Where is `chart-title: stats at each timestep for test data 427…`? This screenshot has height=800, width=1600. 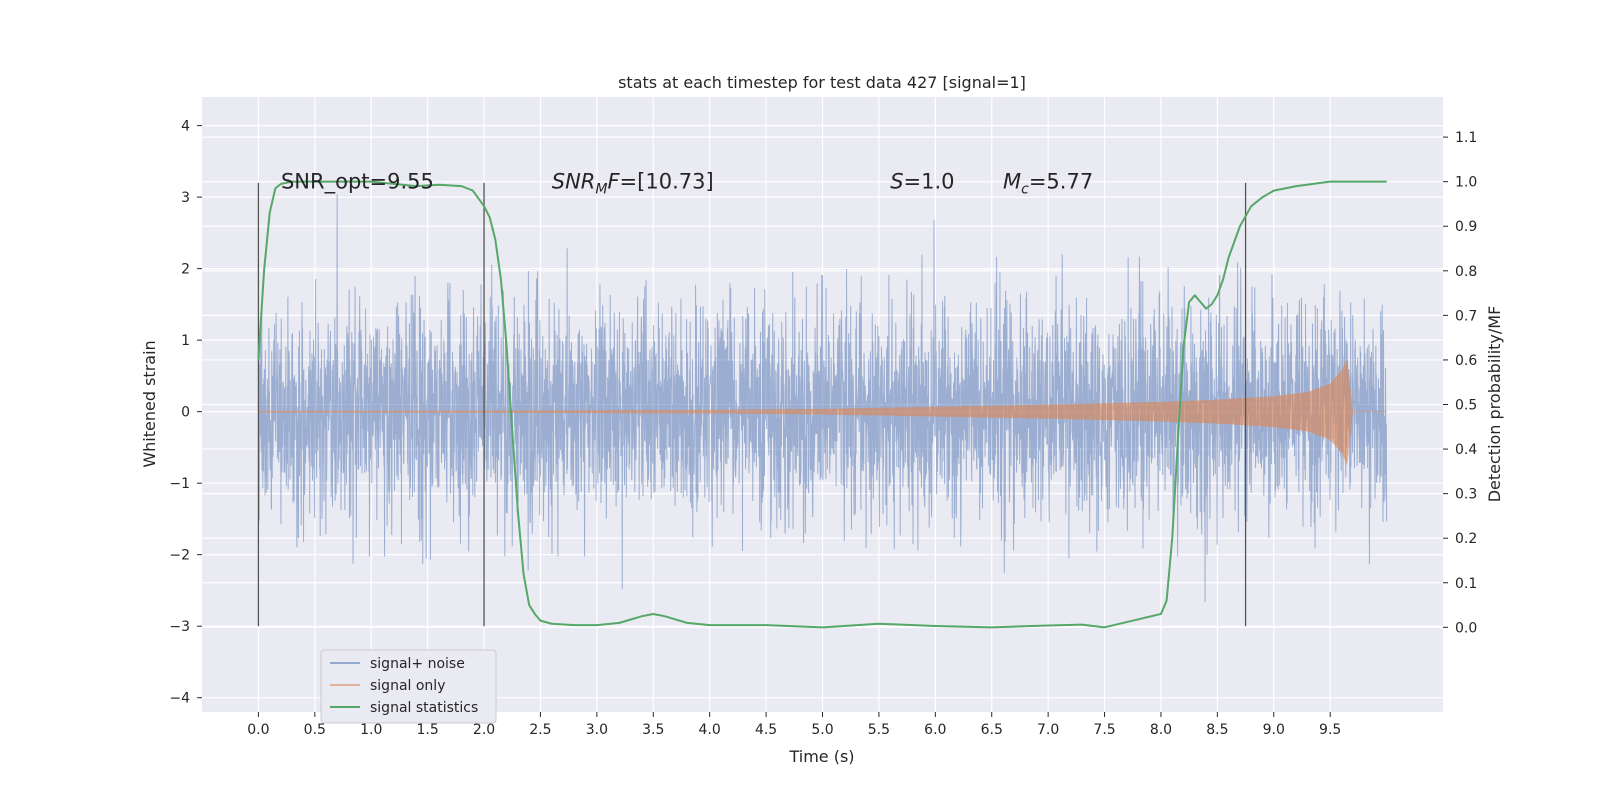
chart-title: stats at each timestep for test data 427… is located at coordinates (822, 82).